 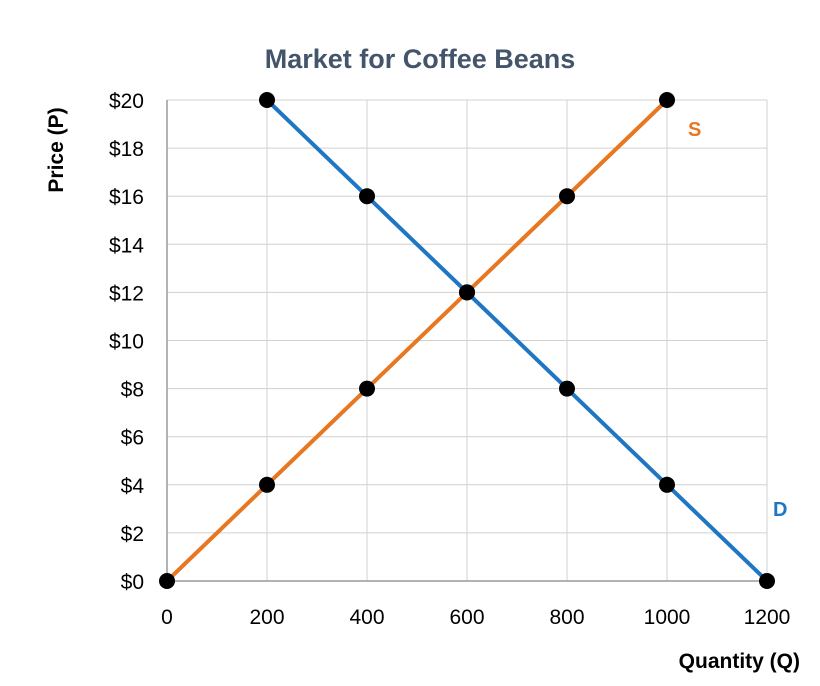 I want to click on series-labels: SD, so click(x=737, y=320).